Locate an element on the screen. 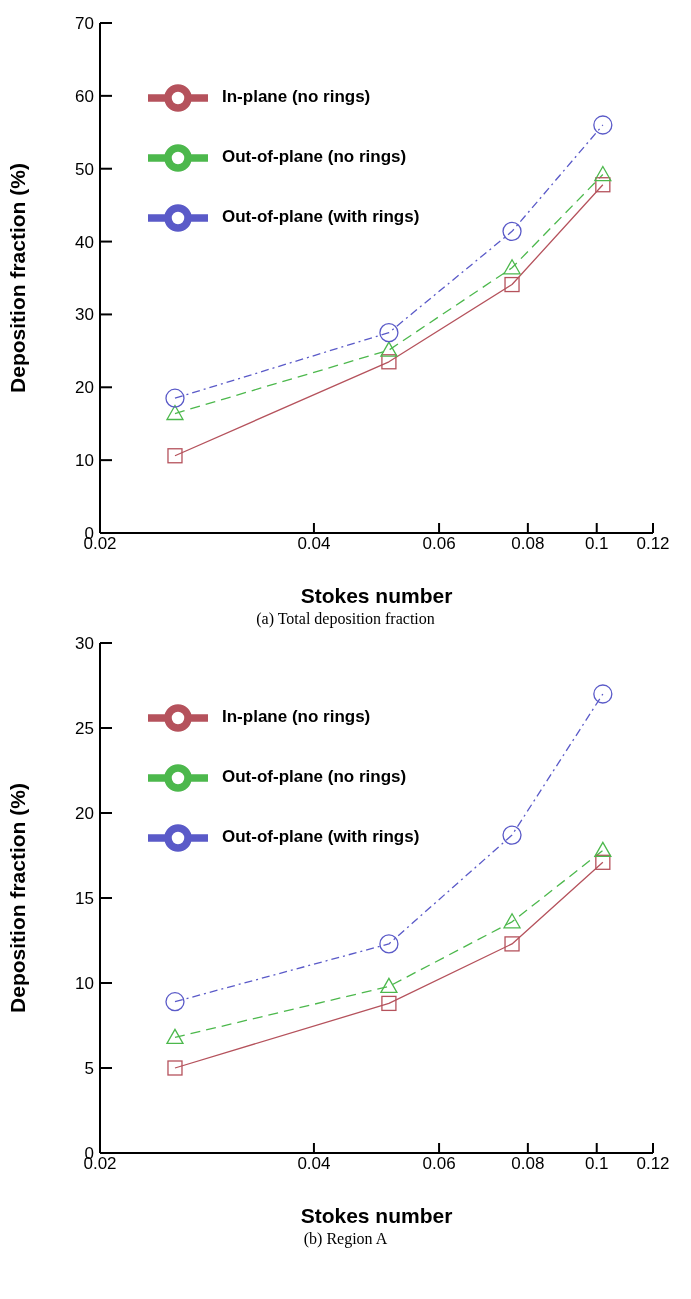 This screenshot has height=1299, width=691. y-tick-label: 25 is located at coordinates (84, 729).